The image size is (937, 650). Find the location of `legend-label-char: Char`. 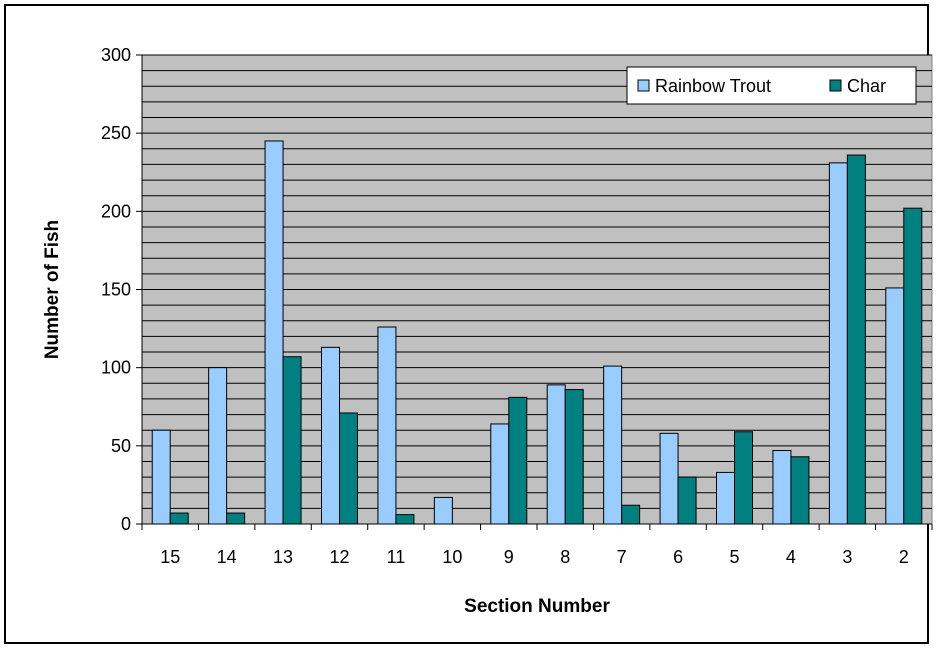

legend-label-char: Char is located at coordinates (866, 86).